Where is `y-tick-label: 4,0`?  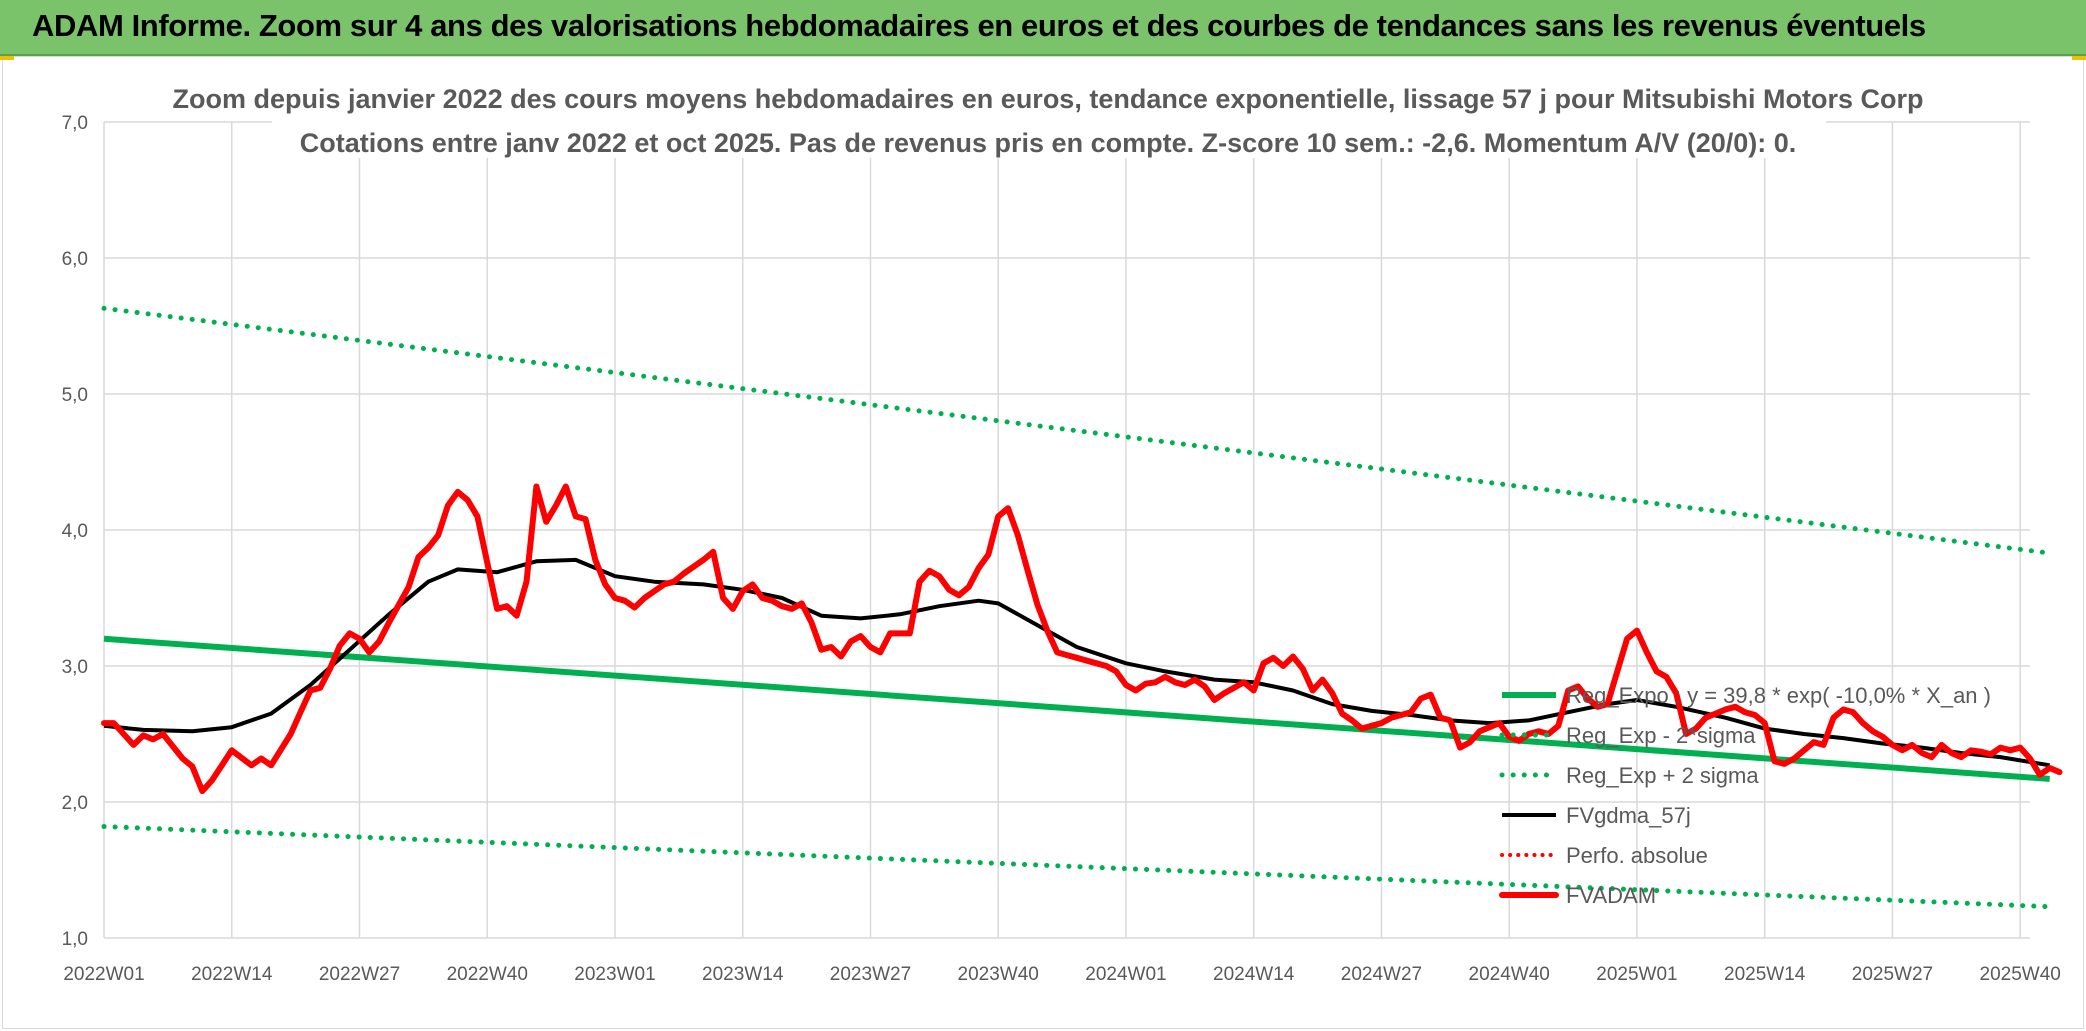 y-tick-label: 4,0 is located at coordinates (75, 531).